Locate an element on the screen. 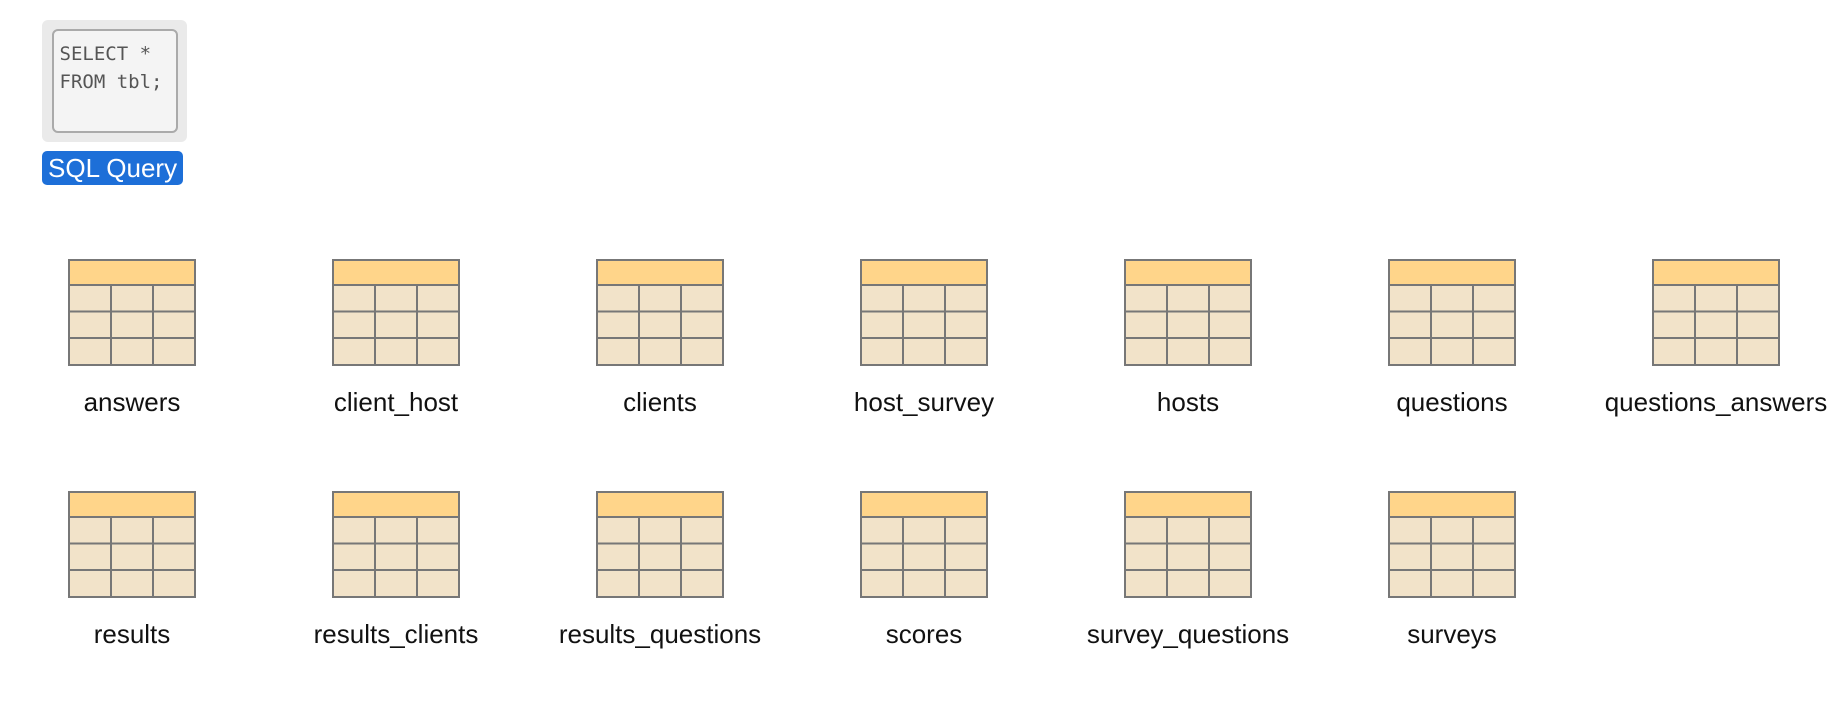  table-label: hosts is located at coordinates (1188, 402).